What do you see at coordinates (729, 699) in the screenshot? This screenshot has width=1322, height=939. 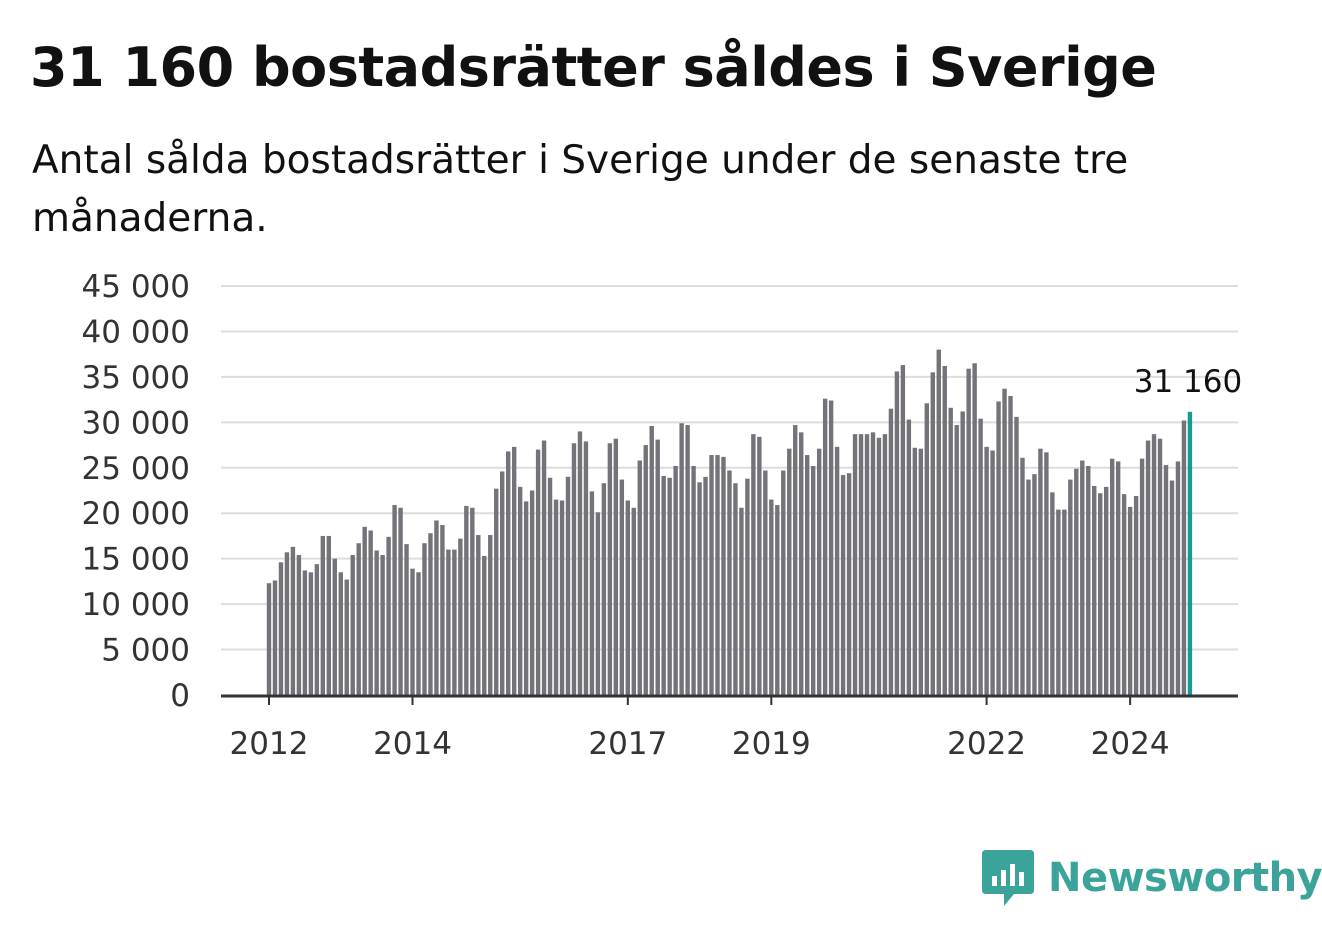 I see `x-axis` at bounding box center [729, 699].